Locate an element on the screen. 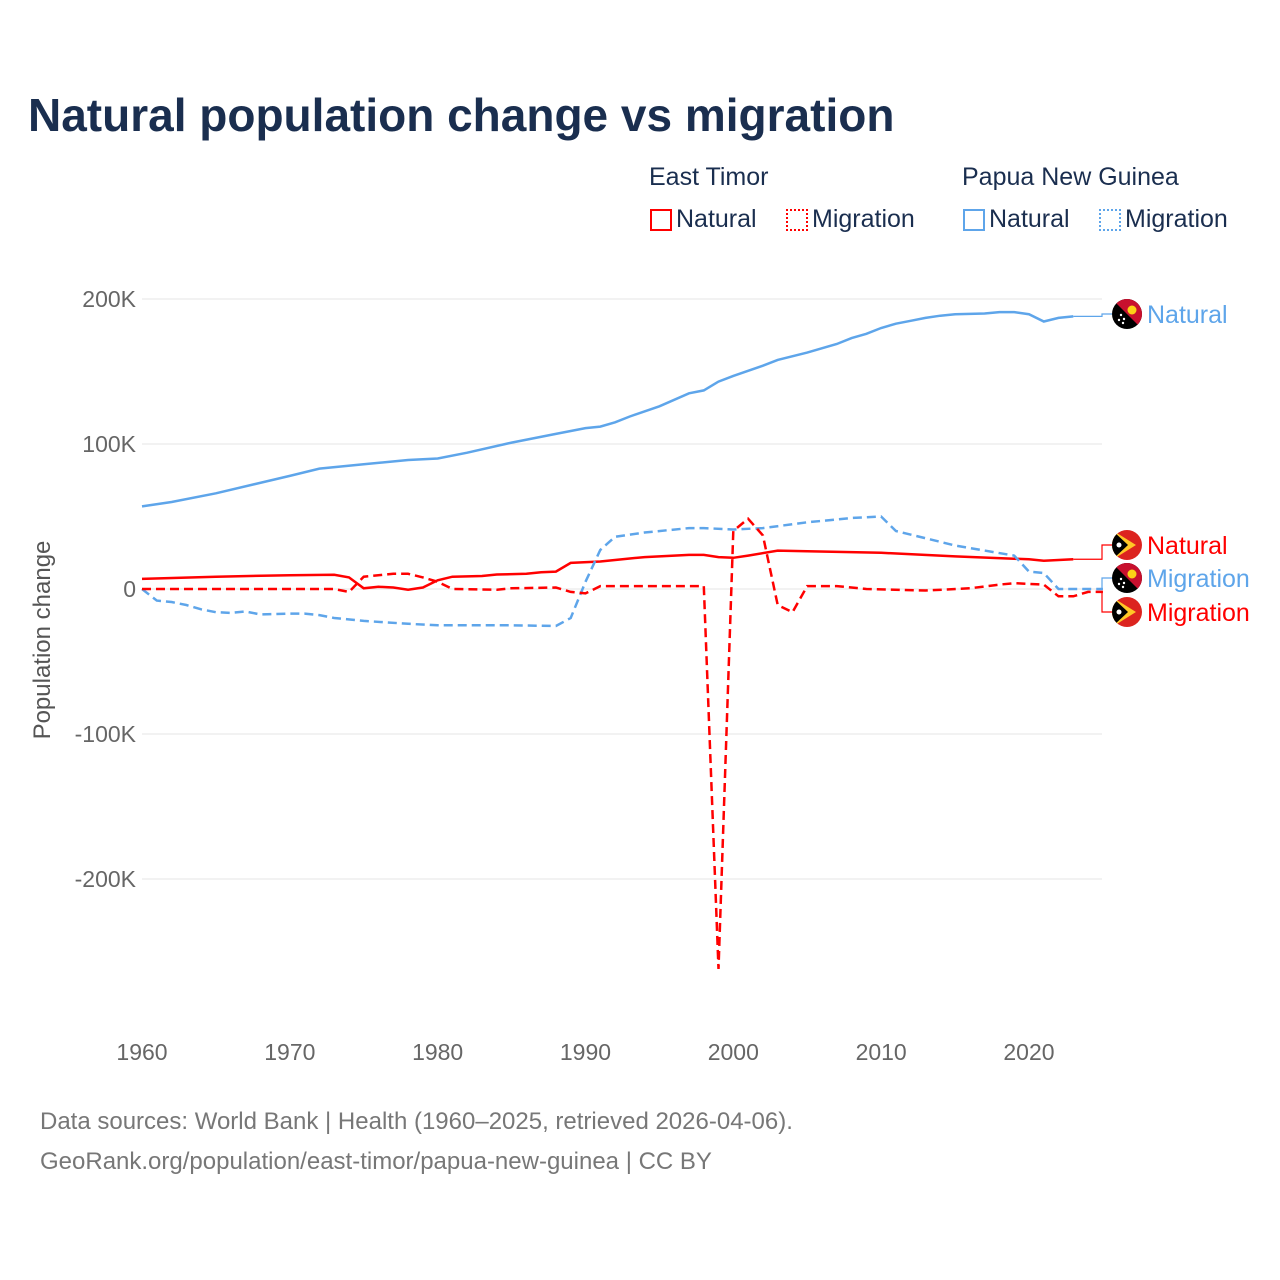 Image resolution: width=1280 pixels, height=1280 pixels. x-tick-label: 1990 is located at coordinates (585, 1052).